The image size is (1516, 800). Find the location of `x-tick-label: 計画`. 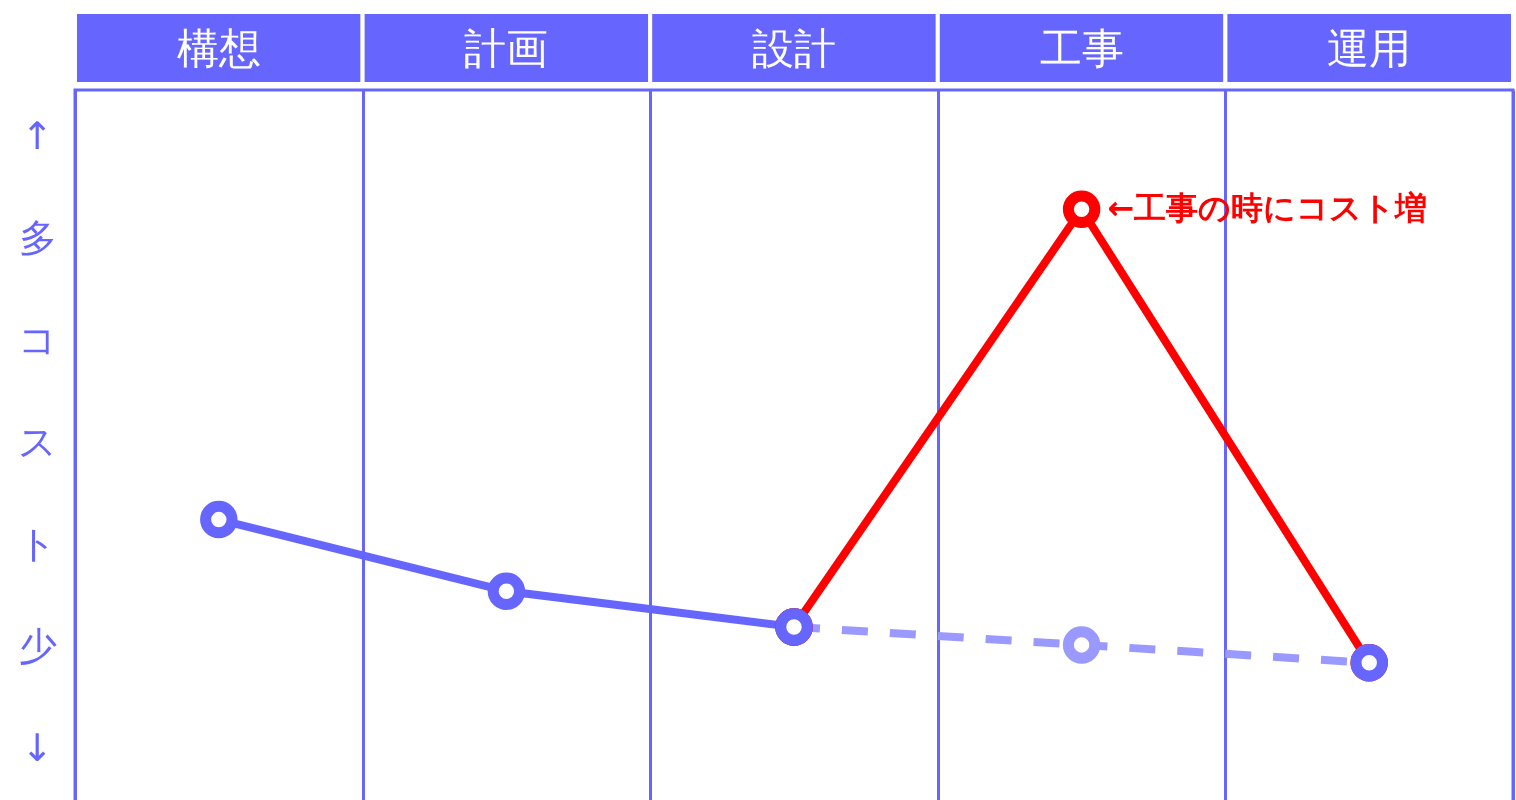

x-tick-label: 計画 is located at coordinates (506, 48).